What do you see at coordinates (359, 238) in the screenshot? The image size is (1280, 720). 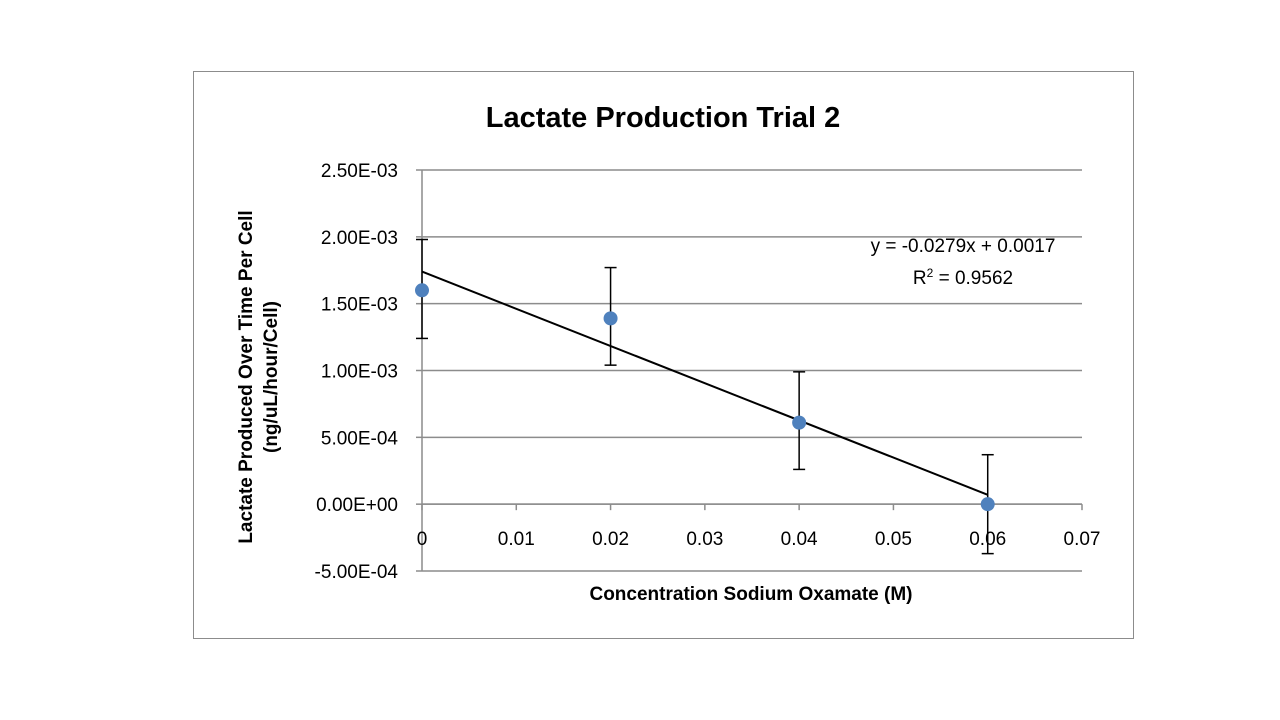 I see `y-tick-label: 2.00E-03` at bounding box center [359, 238].